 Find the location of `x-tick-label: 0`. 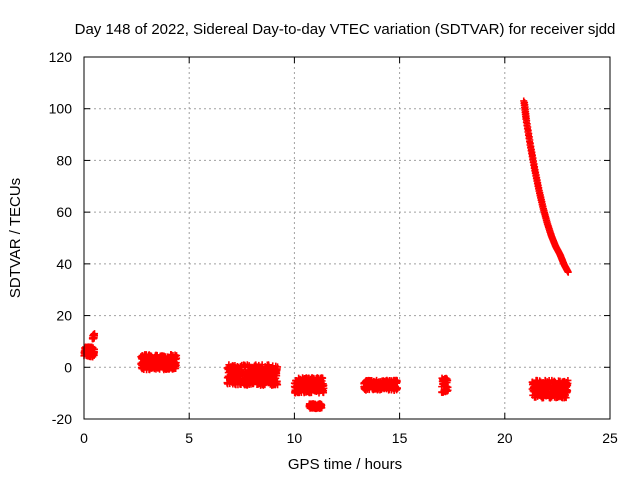

x-tick-label: 0 is located at coordinates (84, 438).